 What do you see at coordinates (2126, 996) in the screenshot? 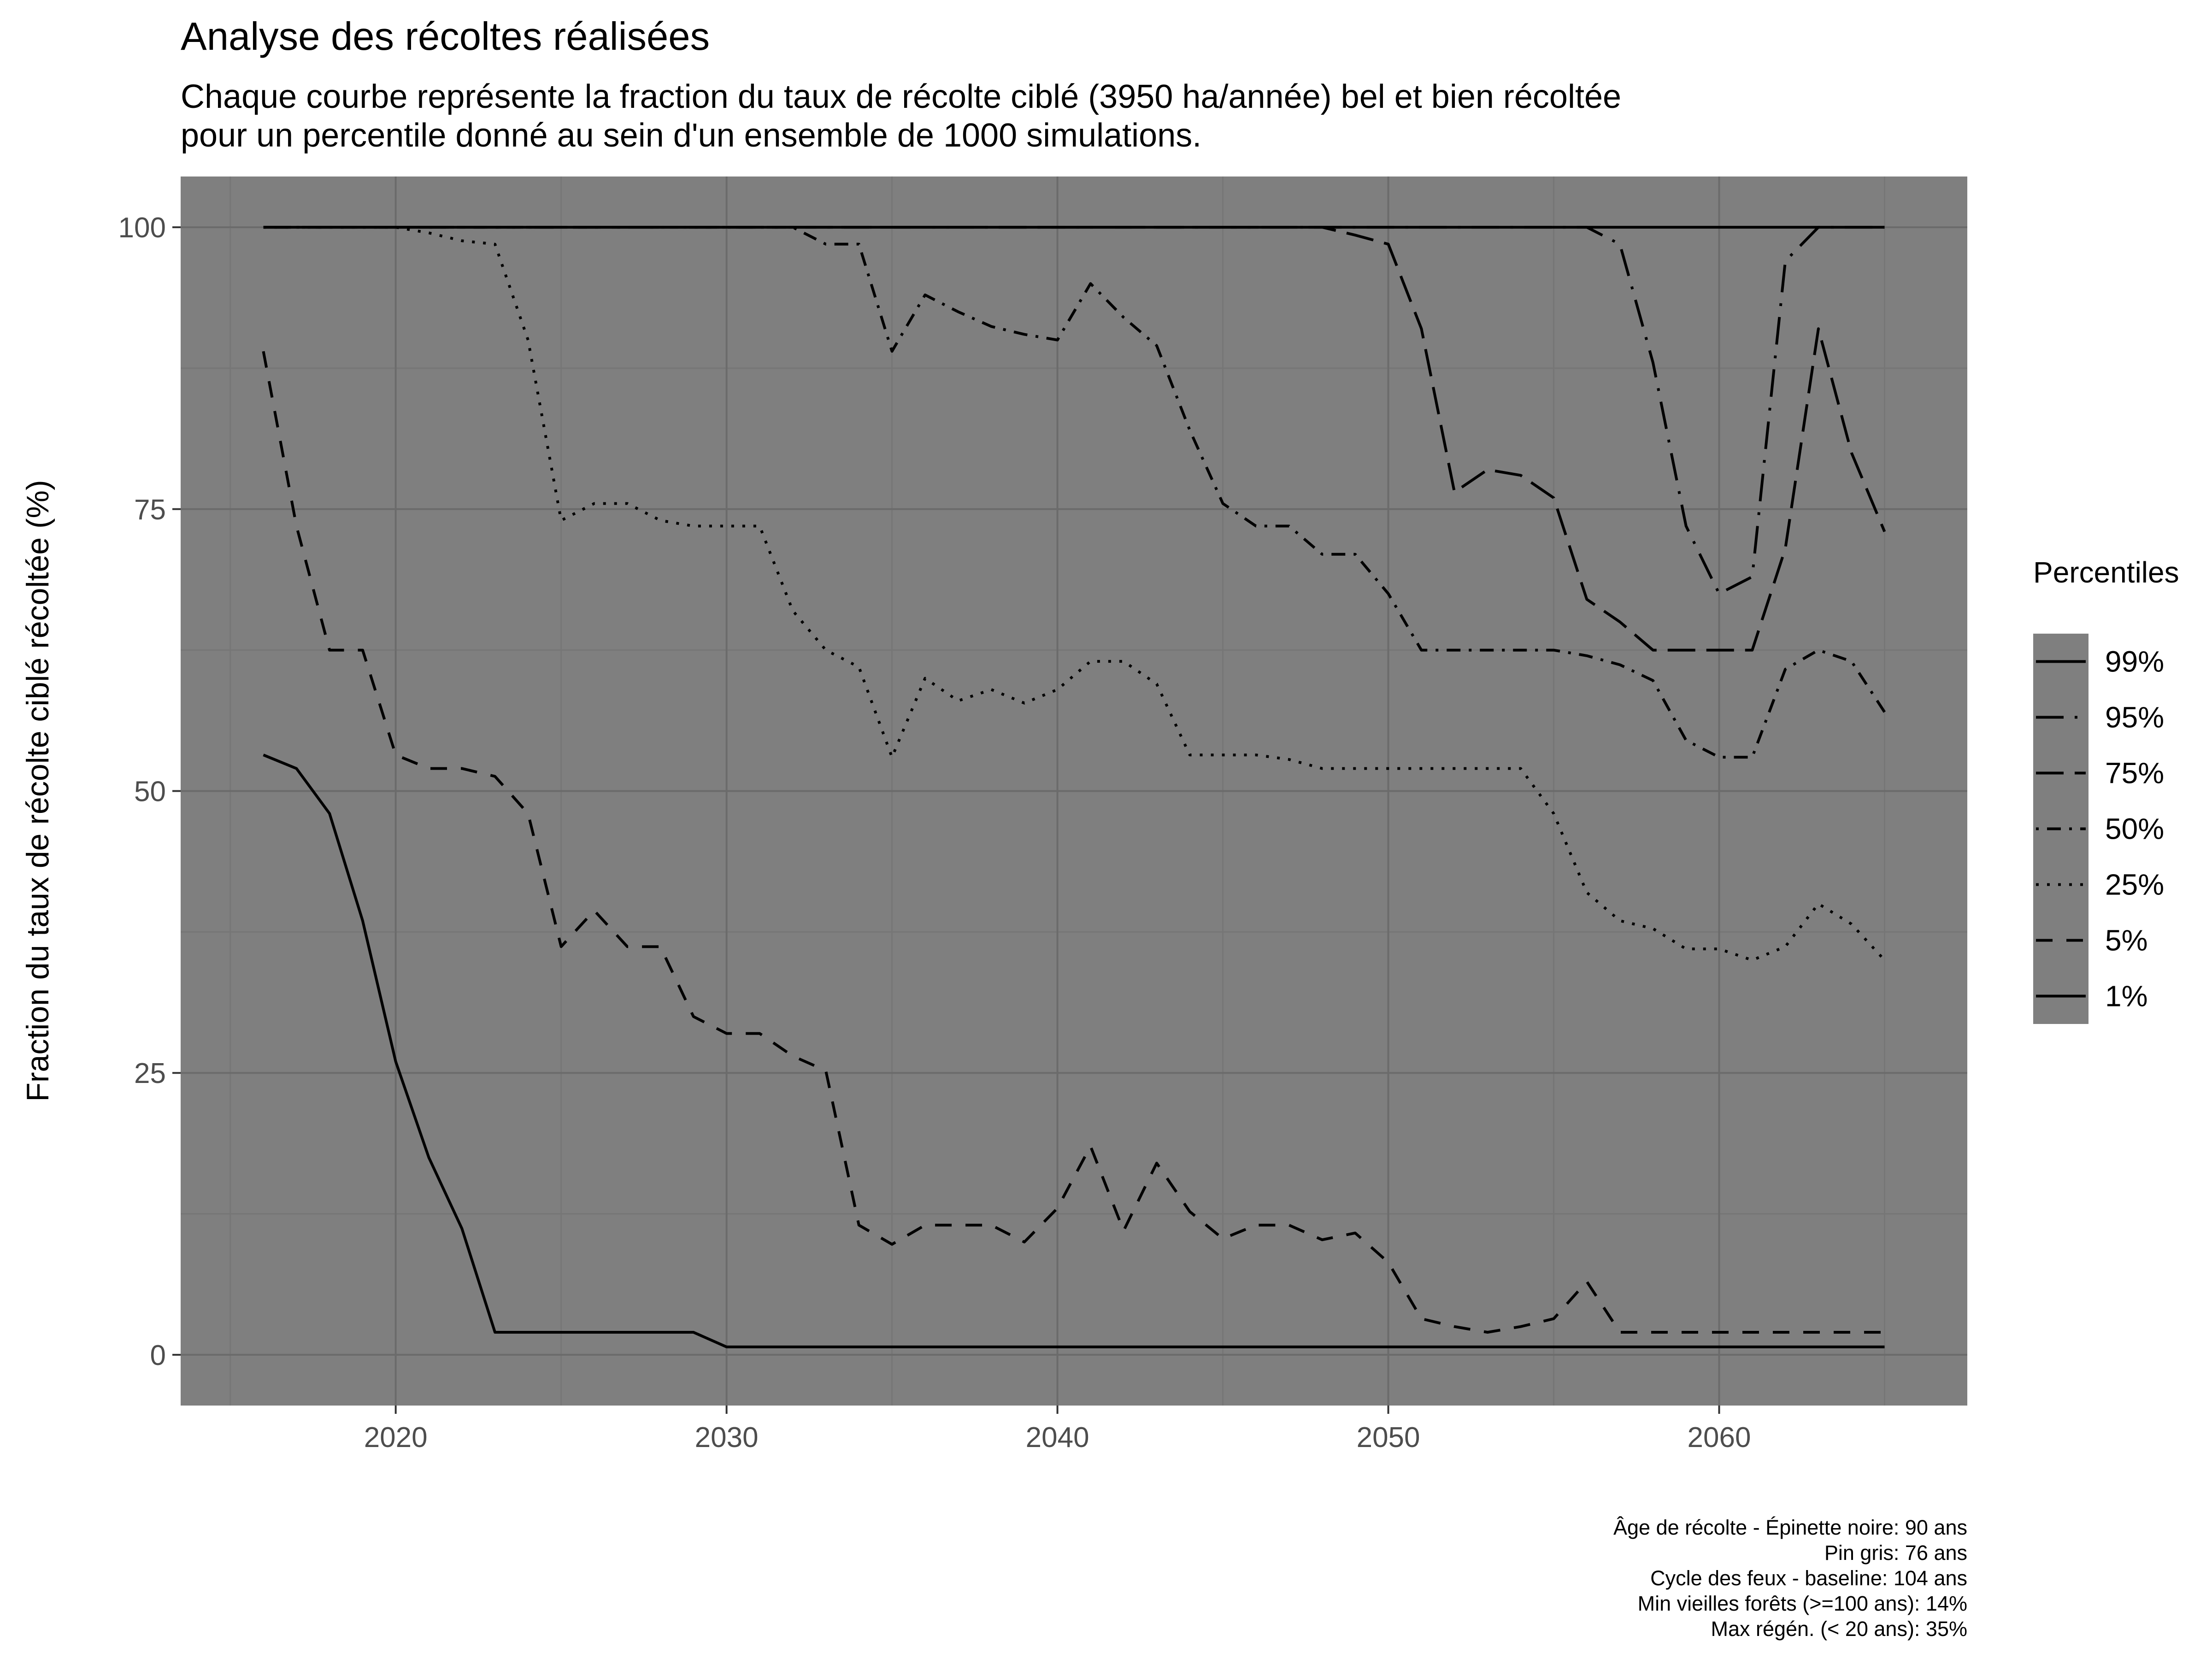
I see `legend-label: 1%` at bounding box center [2126, 996].